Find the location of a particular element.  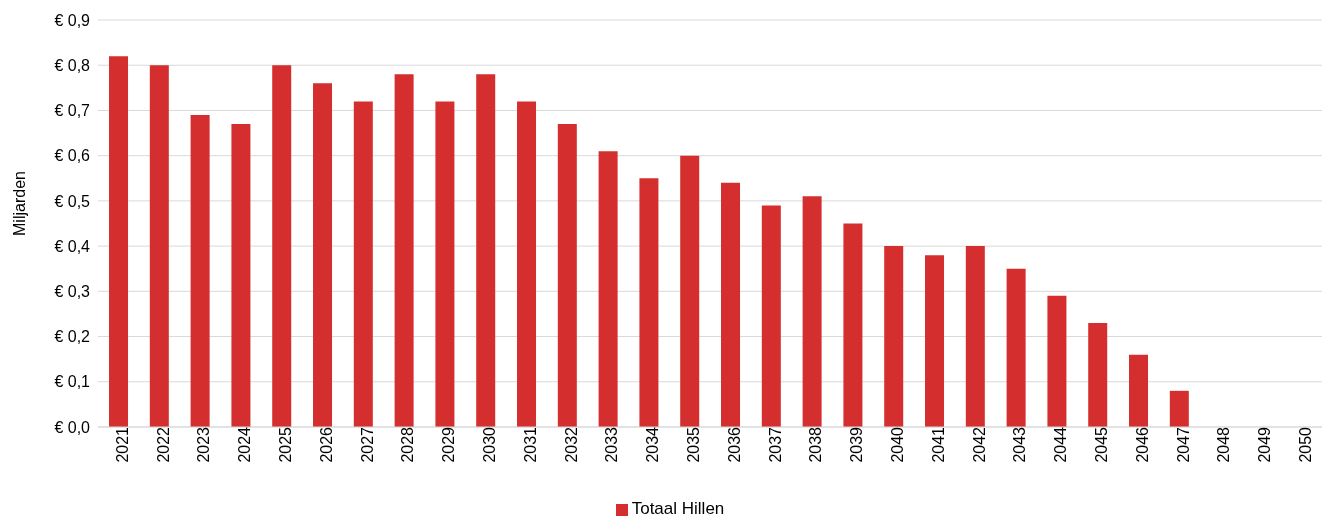

legend-label: Totaal Hillen is located at coordinates (678, 508).